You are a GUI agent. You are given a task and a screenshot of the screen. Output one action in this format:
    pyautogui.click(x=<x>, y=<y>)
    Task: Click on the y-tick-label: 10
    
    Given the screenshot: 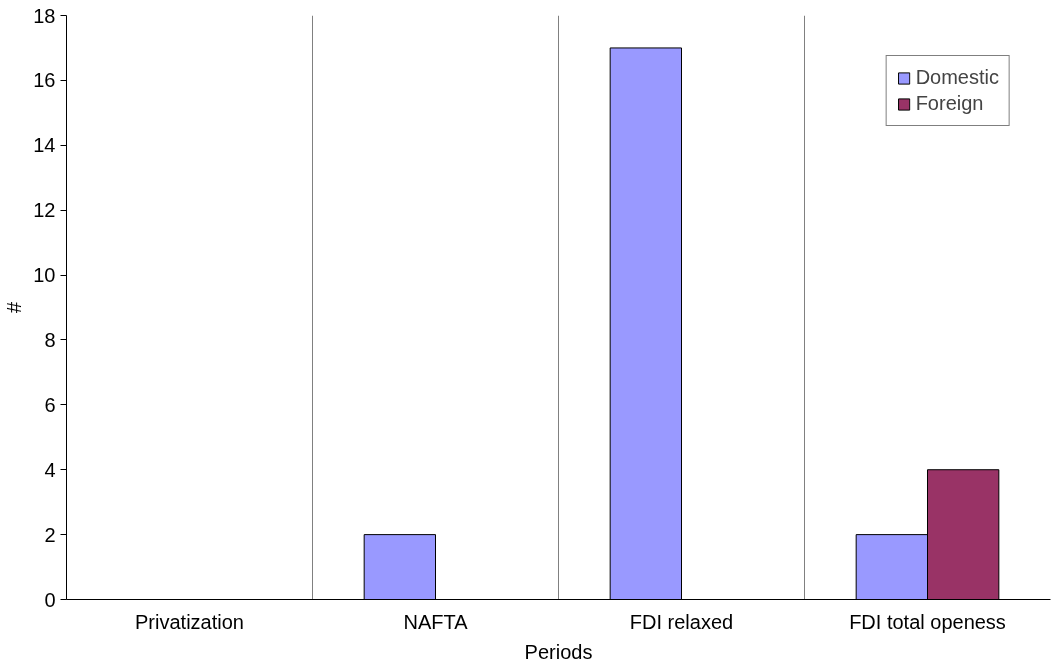 What is the action you would take?
    pyautogui.click(x=44, y=275)
    